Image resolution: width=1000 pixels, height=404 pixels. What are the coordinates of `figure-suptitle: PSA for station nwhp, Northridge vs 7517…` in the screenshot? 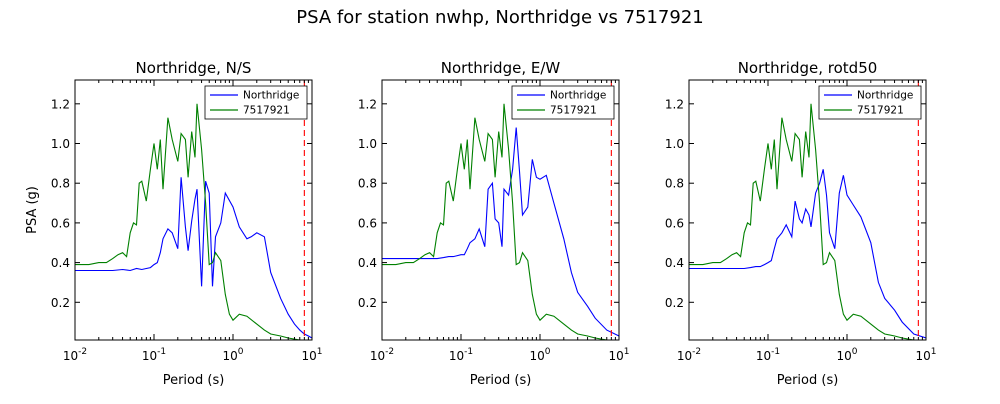 It's located at (500, 17).